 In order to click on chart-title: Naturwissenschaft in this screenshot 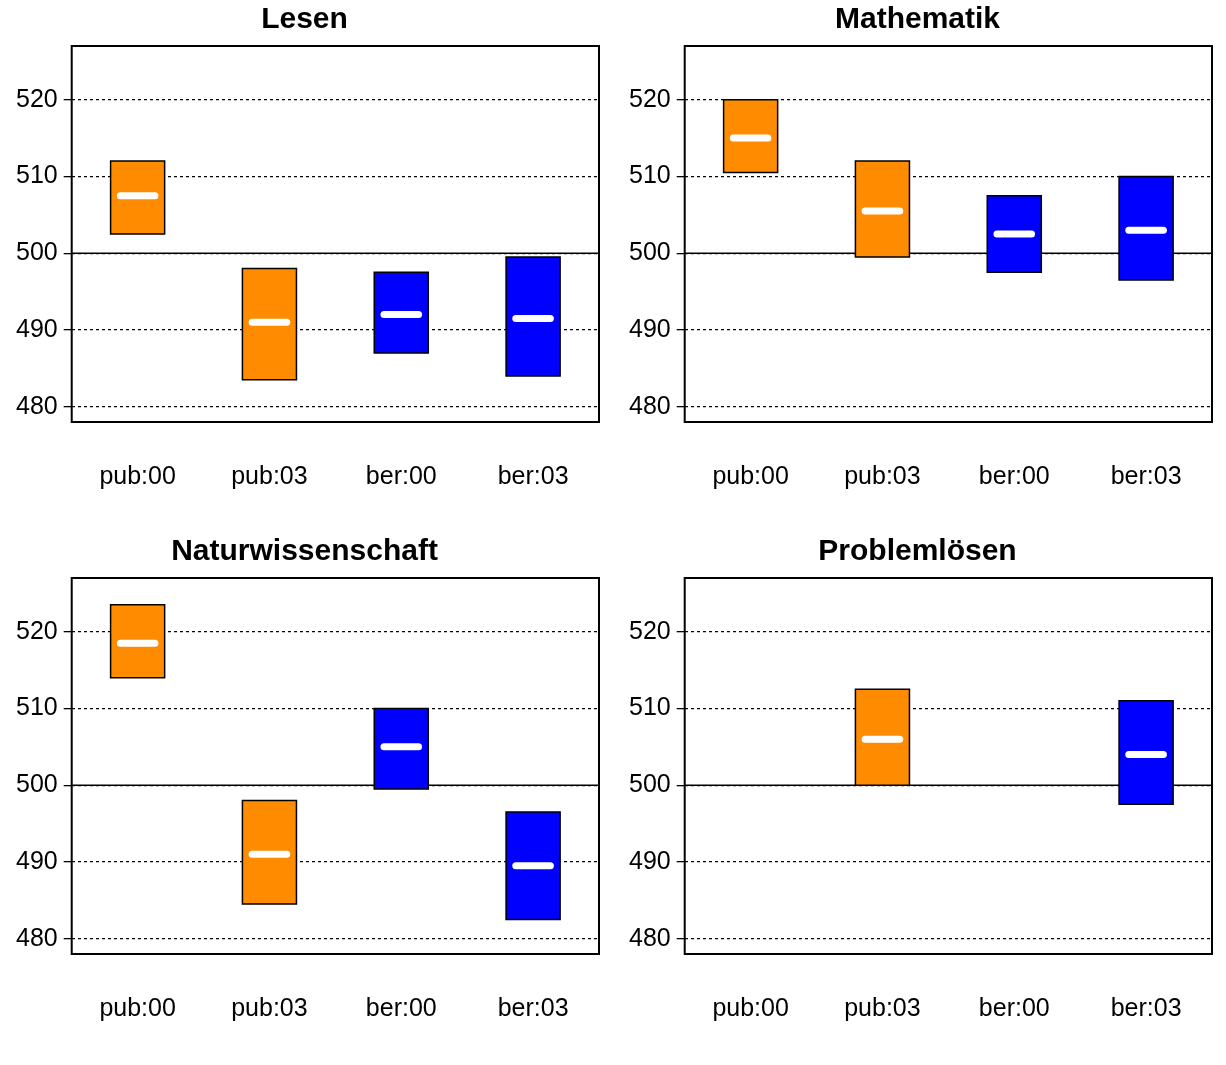, I will do `click(304, 550)`.